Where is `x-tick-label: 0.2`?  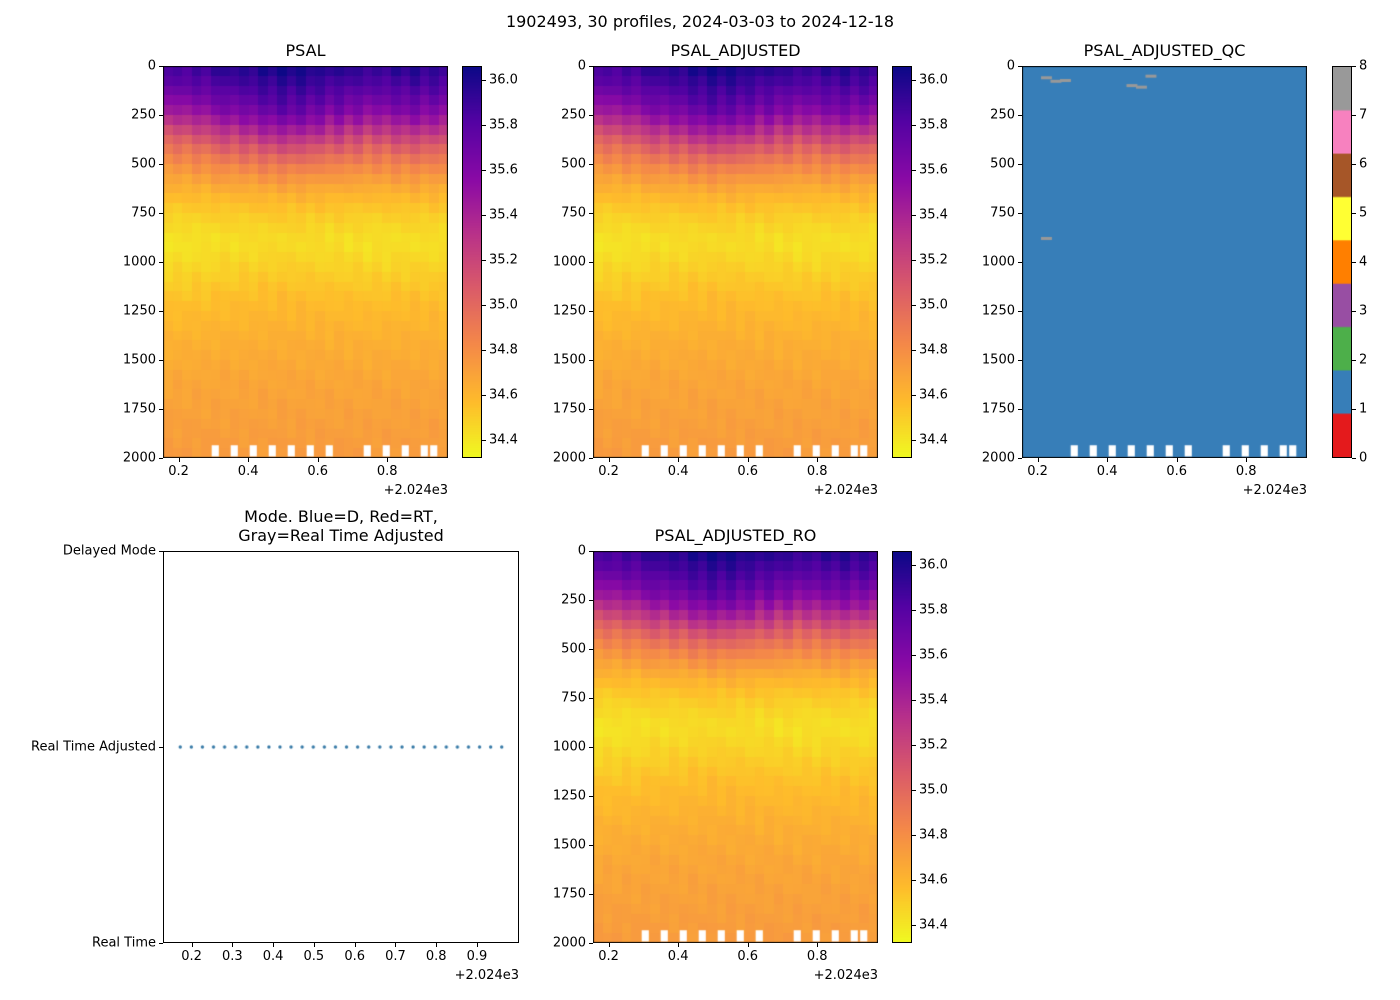 x-tick-label: 0.2 is located at coordinates (191, 956).